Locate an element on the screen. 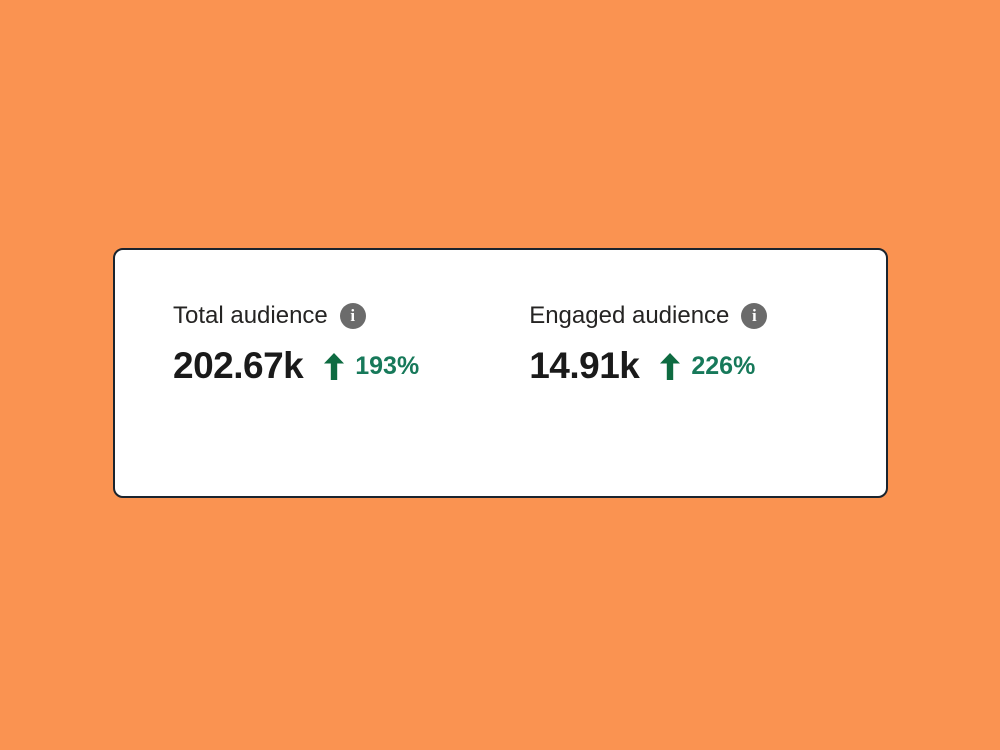  trend-indicator: 193% is located at coordinates (371, 366).